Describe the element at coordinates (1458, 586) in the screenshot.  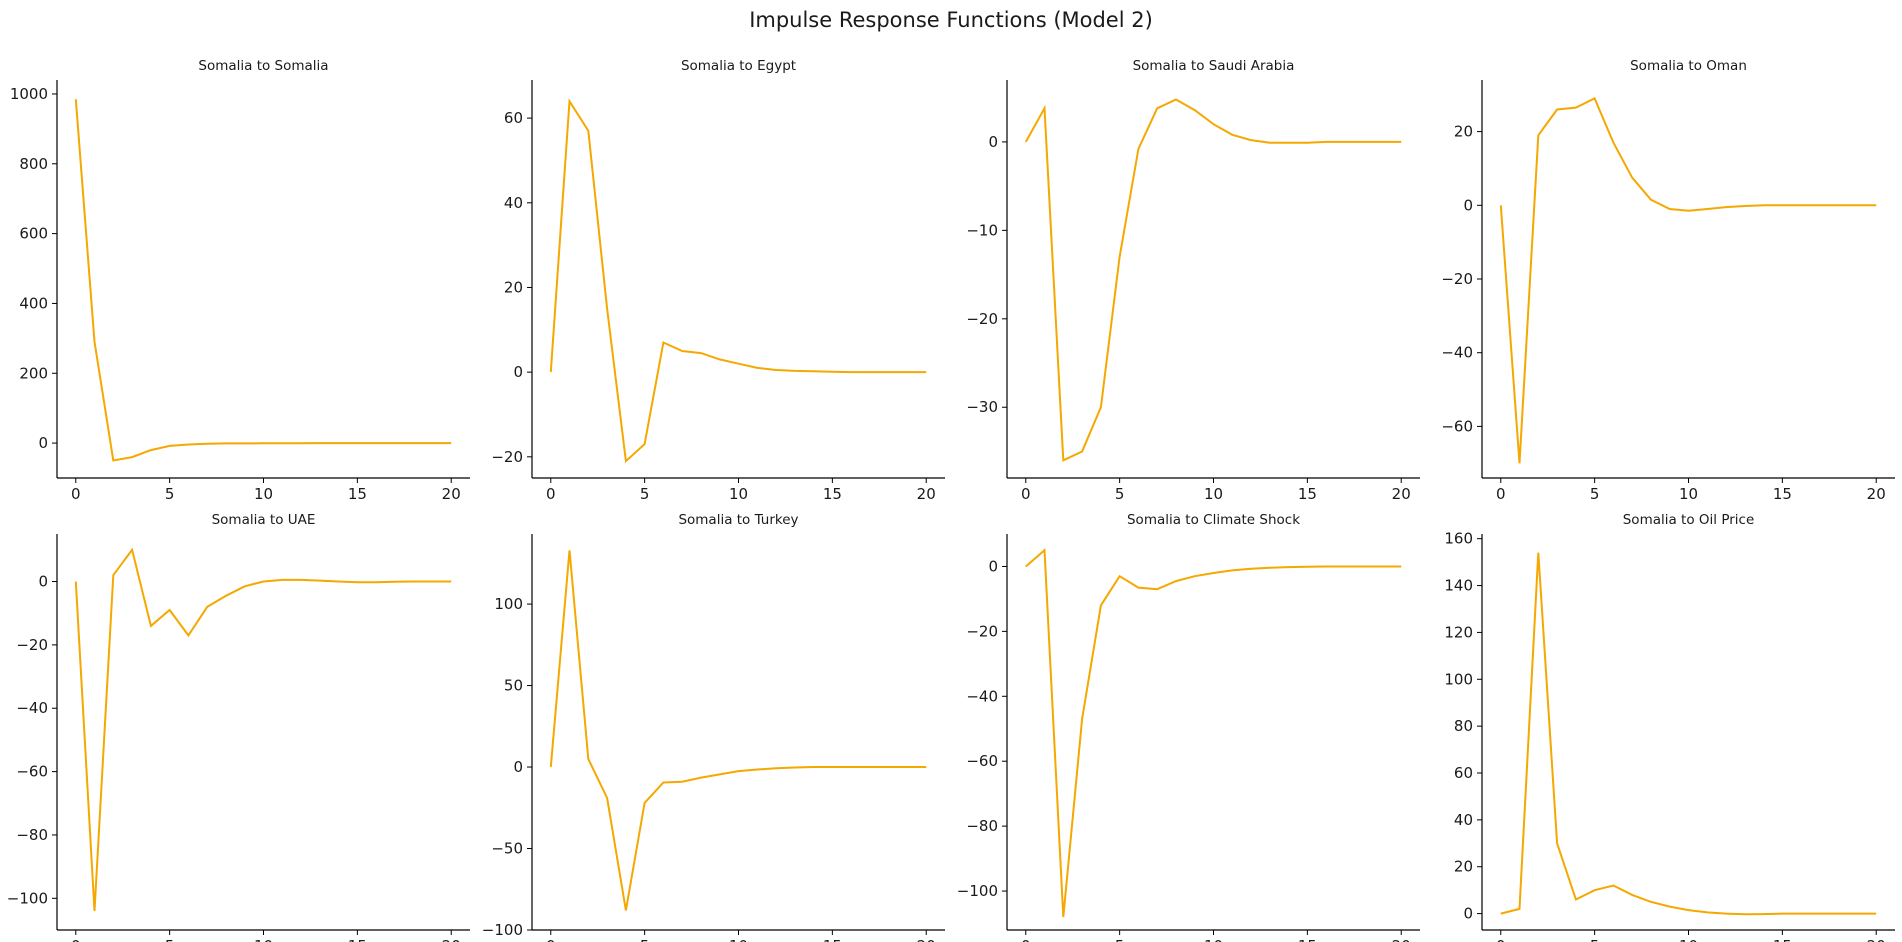
I see `y-tick-label: 140` at that location.